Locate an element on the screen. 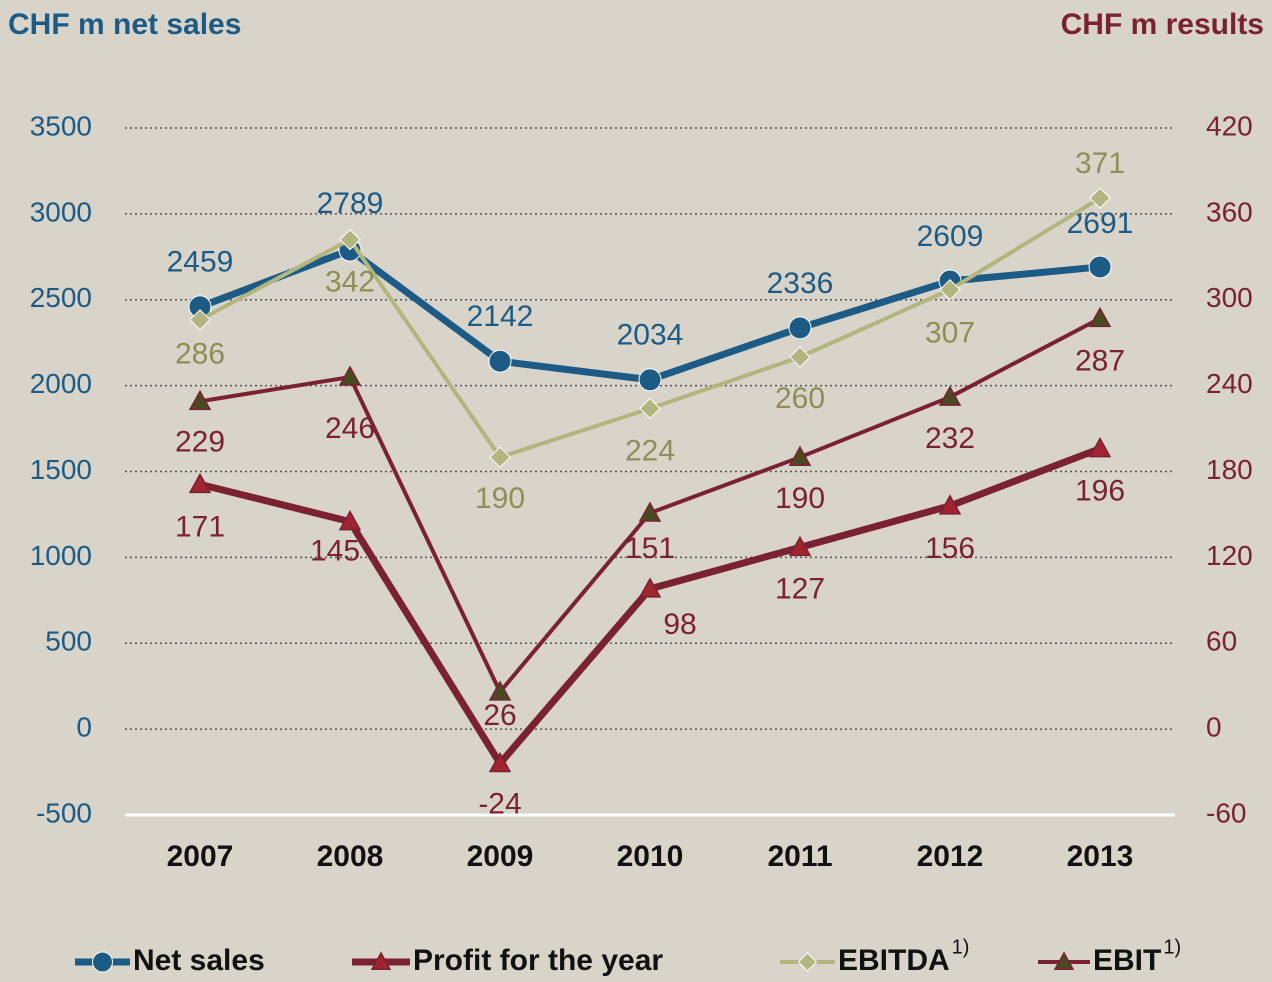 The height and width of the screenshot is (982, 1272). y2-tick-label: 360 is located at coordinates (1229, 211).